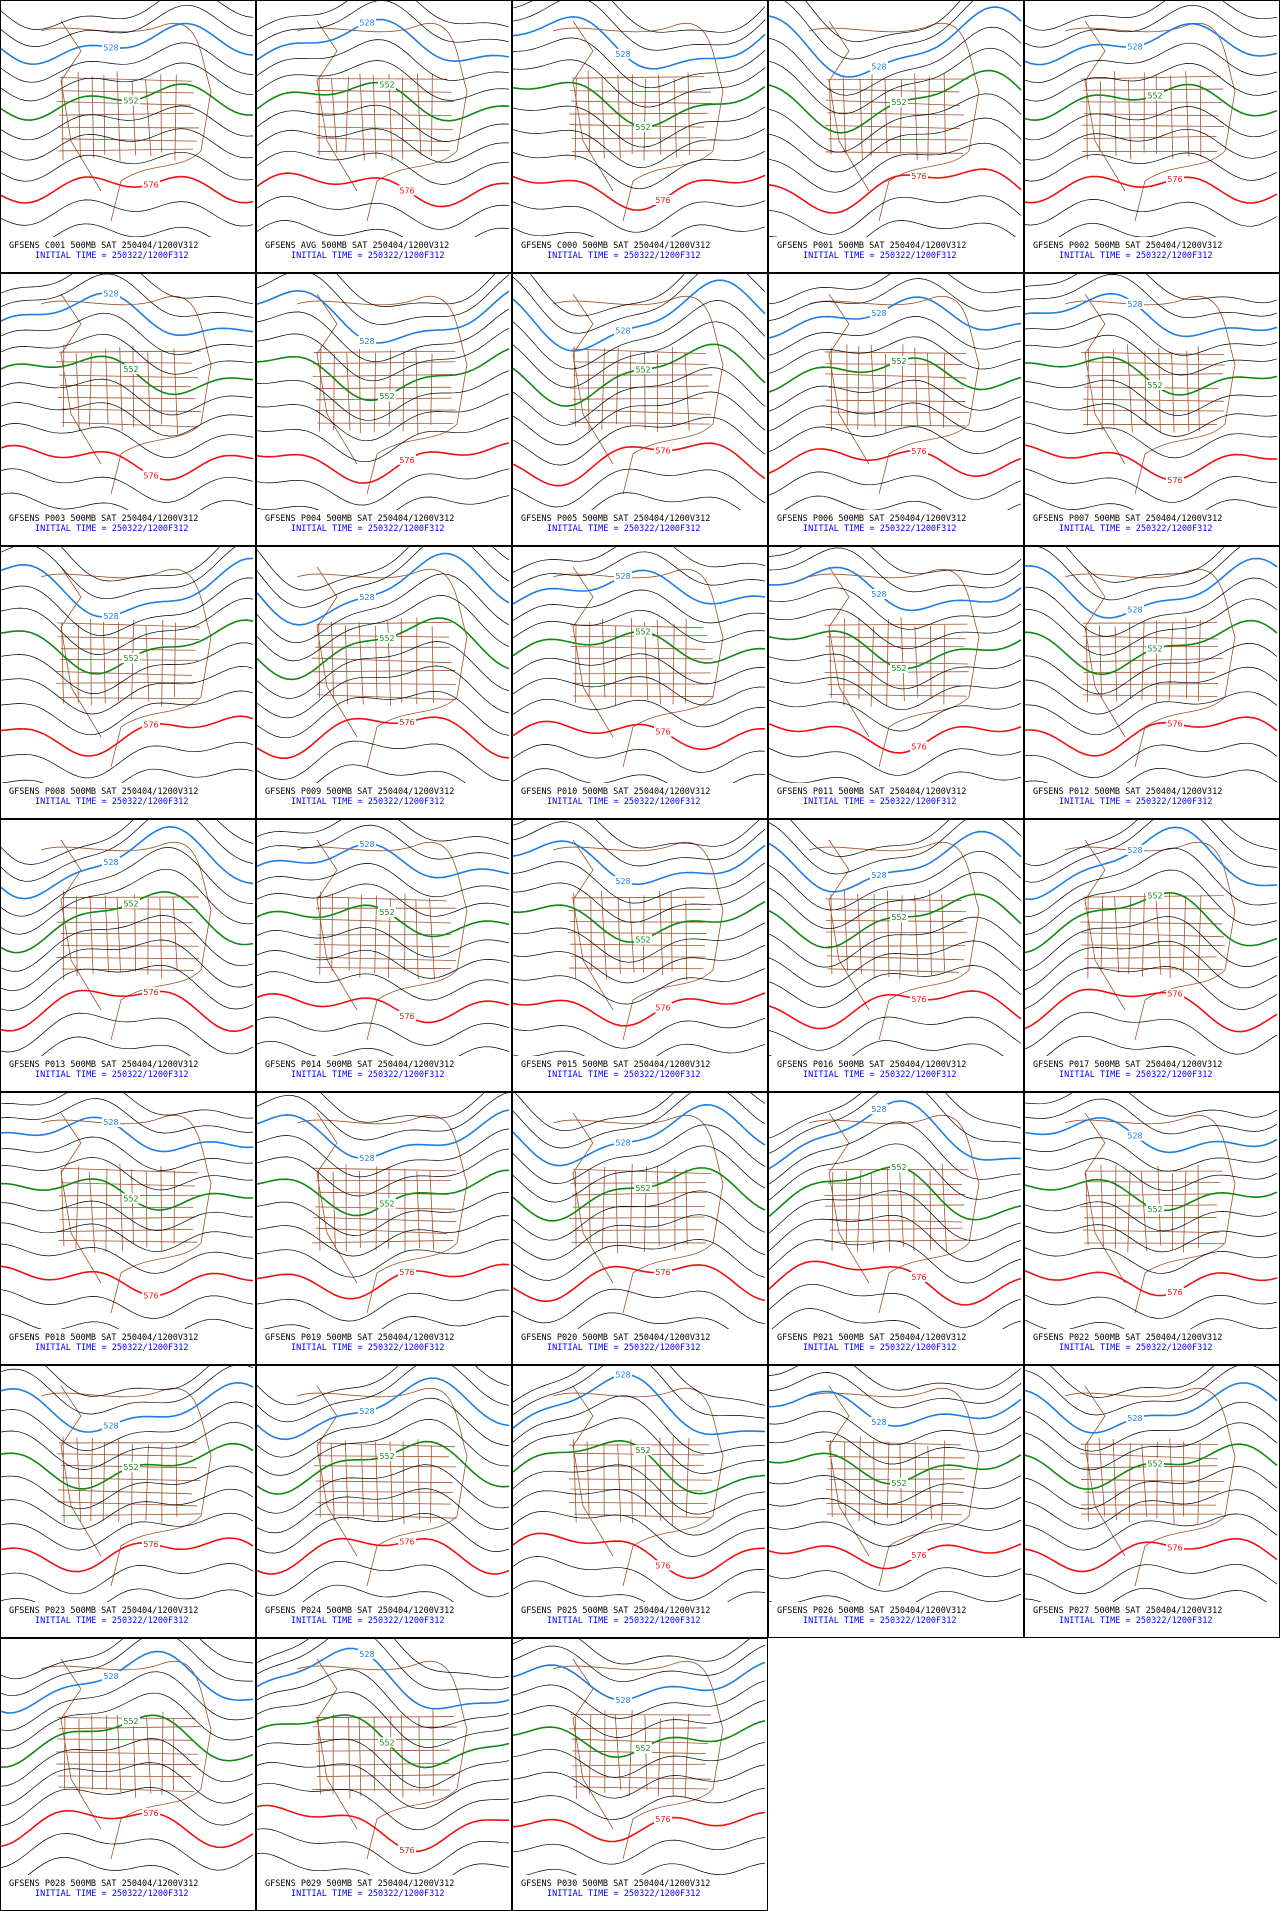  What do you see at coordinates (1128, 1611) in the screenshot?
I see `panel-title: GFSENS P027 500MB SAT 250404/1200V312` at bounding box center [1128, 1611].